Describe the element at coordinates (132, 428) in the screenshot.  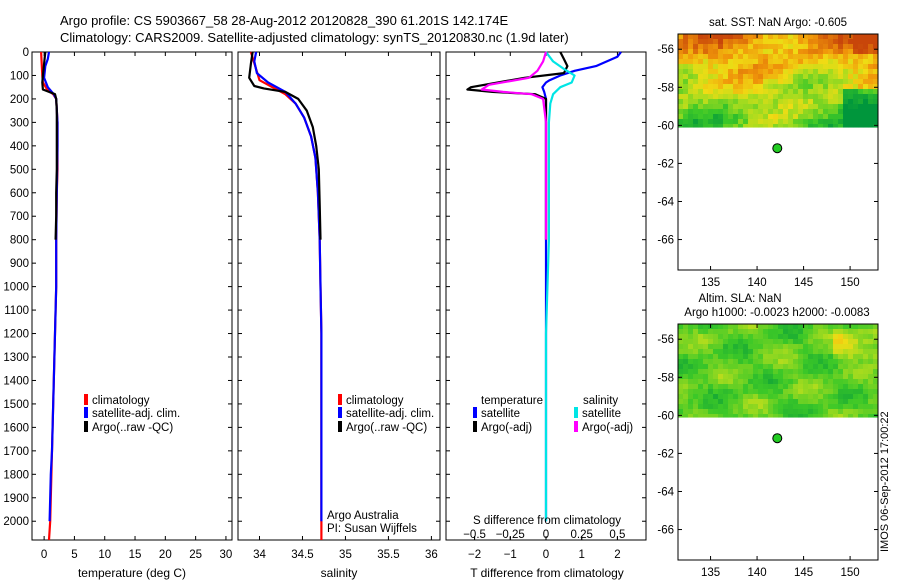
I see `legend-argo: Argo(..raw -QC)` at that location.